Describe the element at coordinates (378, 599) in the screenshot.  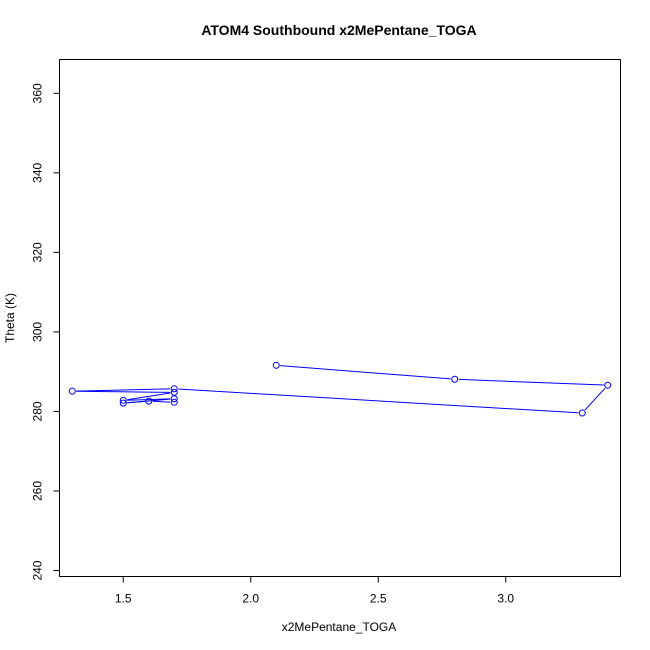
I see `x-tick-label: 2.5` at that location.